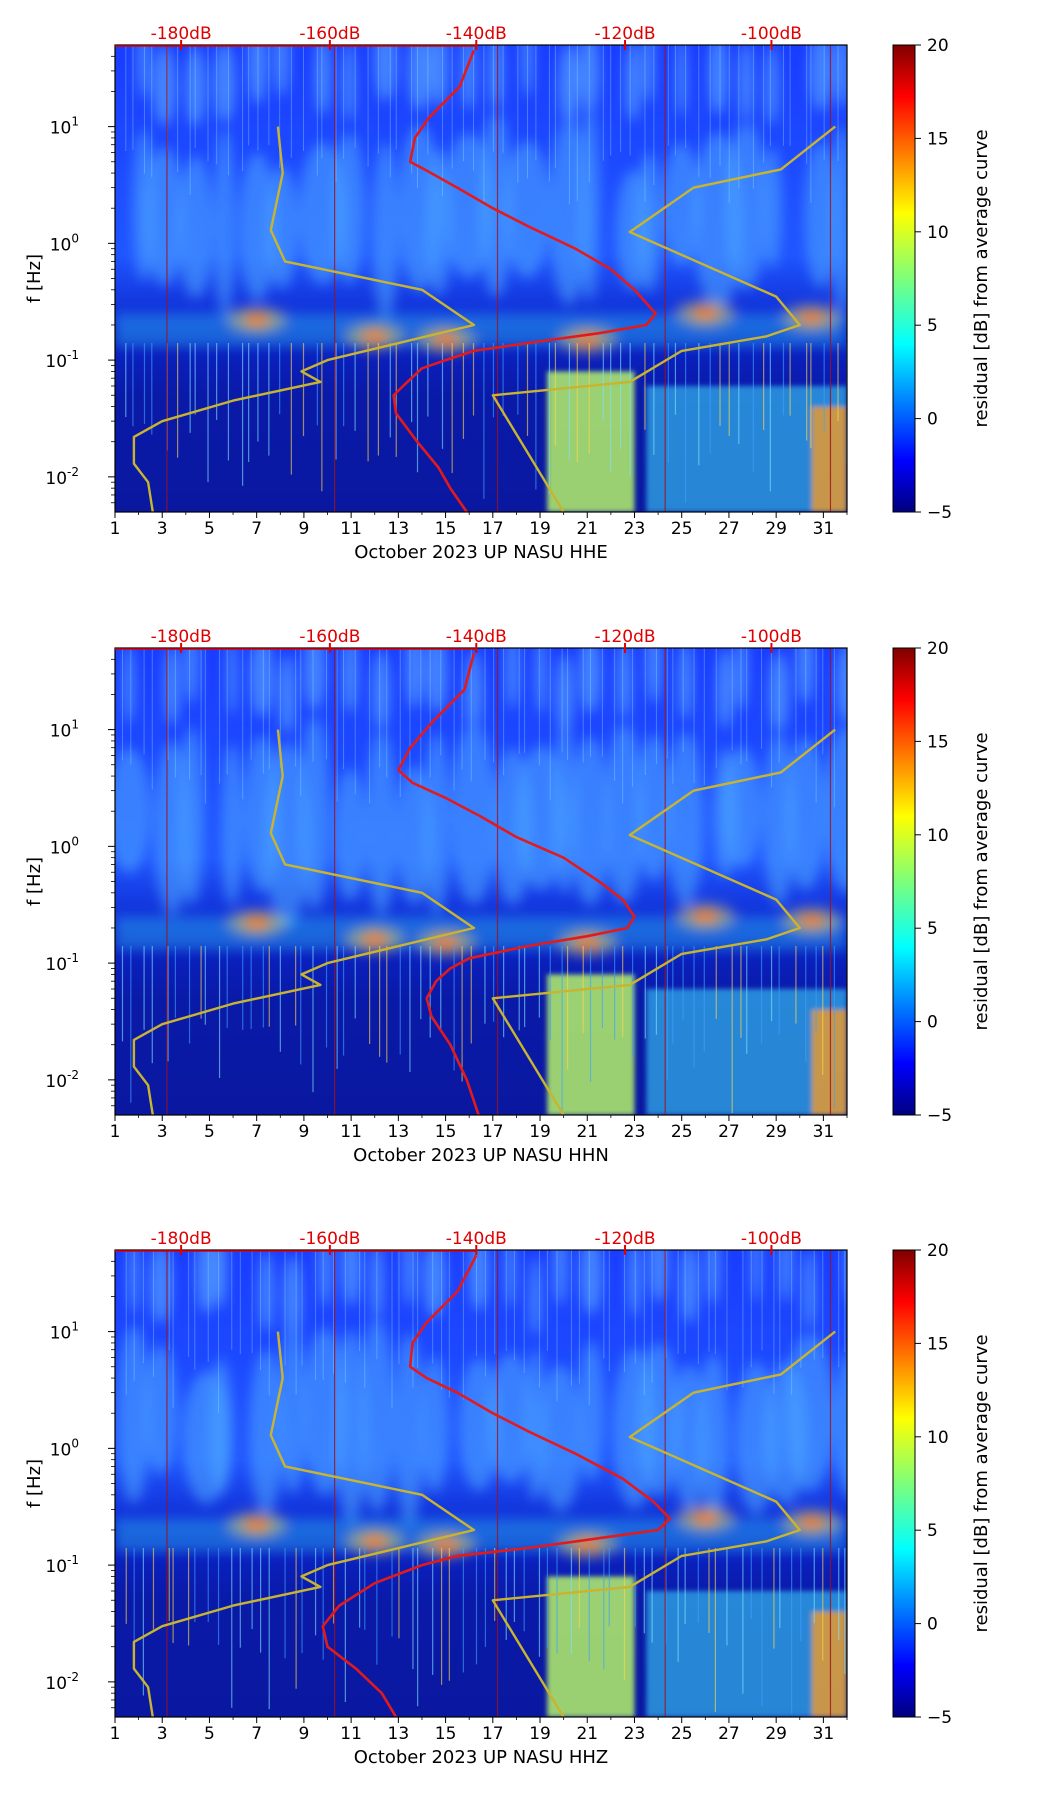  What do you see at coordinates (625, 637) in the screenshot?
I see `db-tick-label: -120dB` at bounding box center [625, 637].